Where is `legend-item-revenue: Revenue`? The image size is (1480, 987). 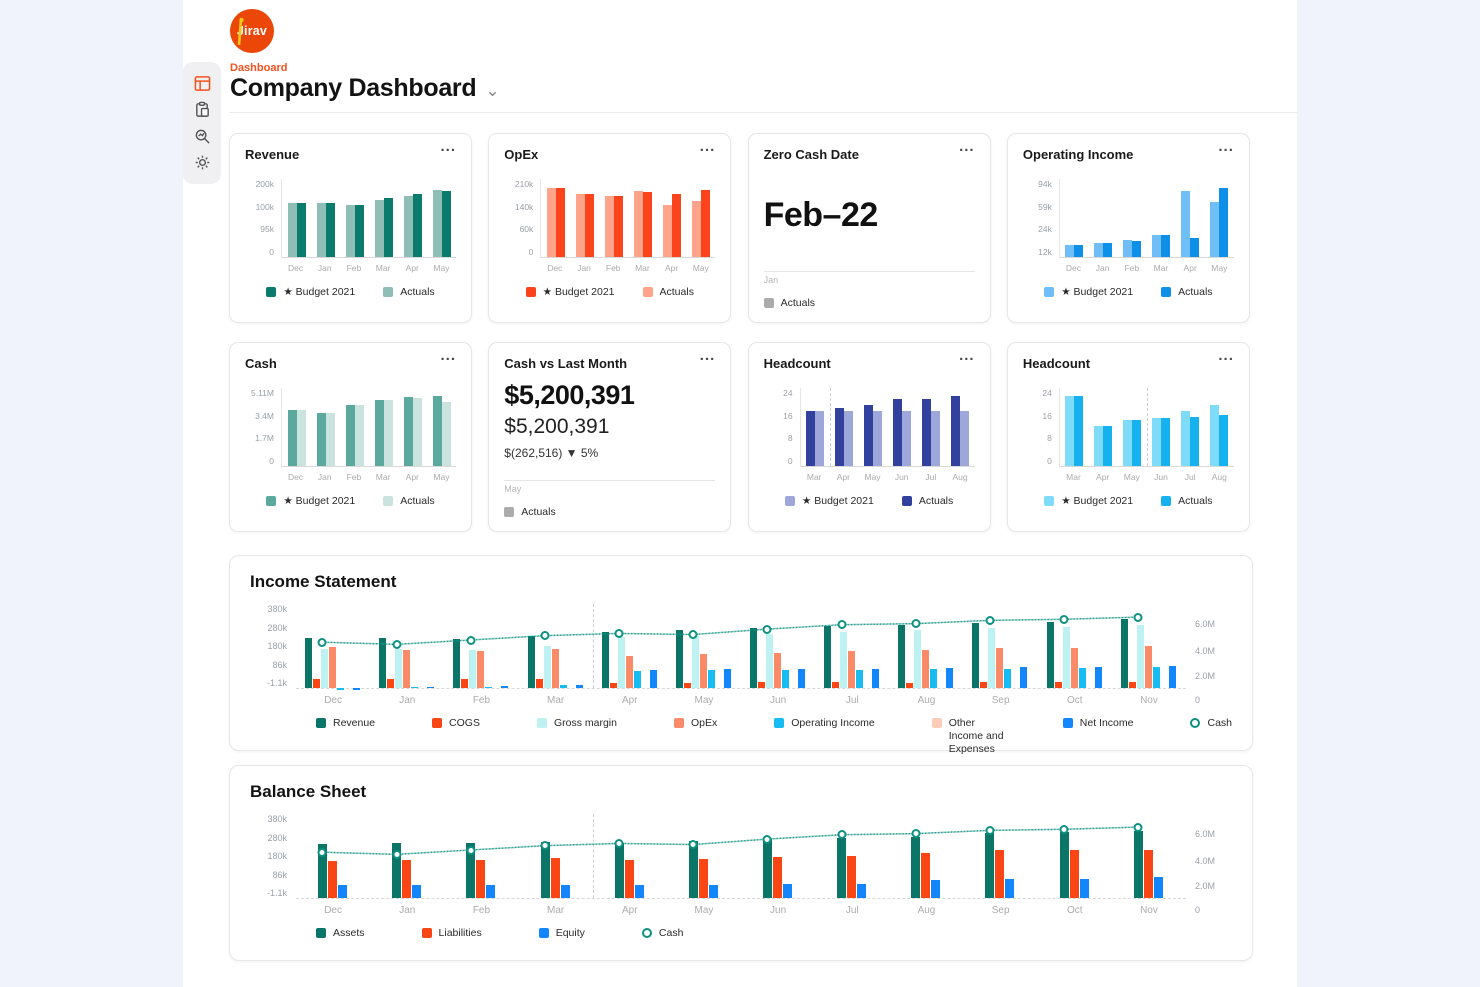
legend-item-revenue: Revenue is located at coordinates (345, 723).